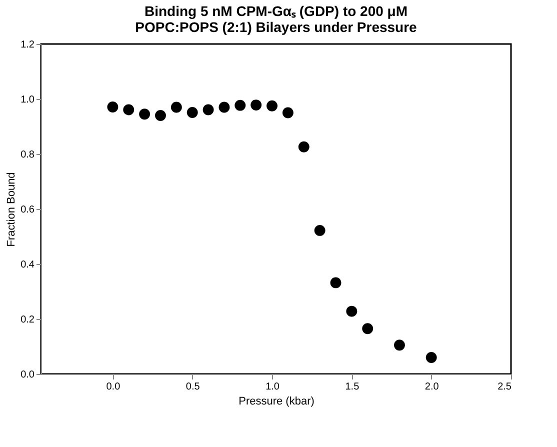 The image size is (557, 447). What do you see at coordinates (27, 155) in the screenshot?
I see `y-tick-label: 0.8` at bounding box center [27, 155].